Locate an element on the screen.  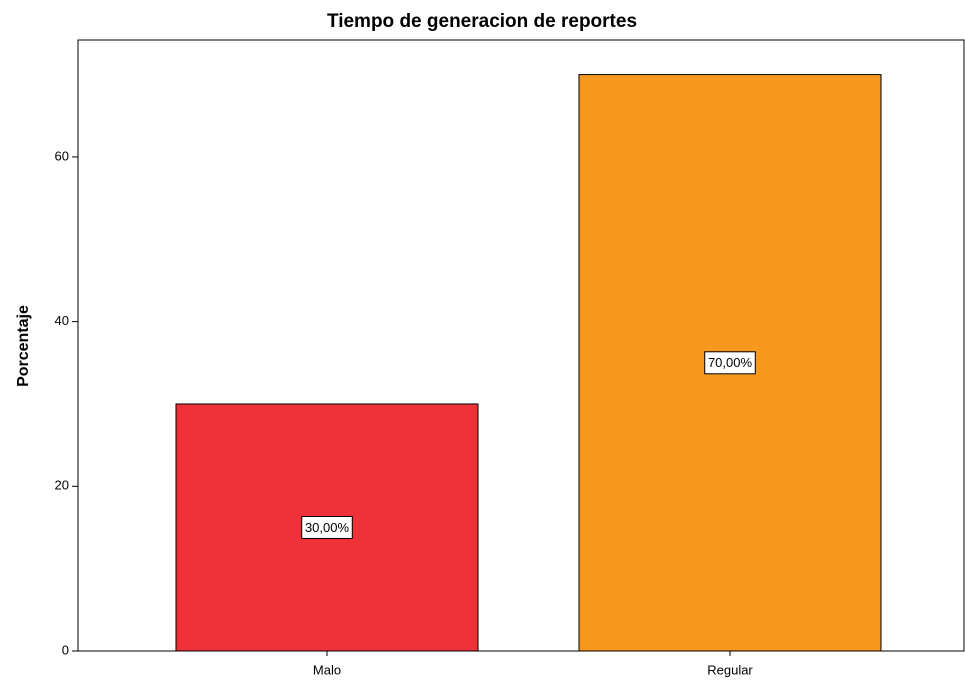
value-label: 70,00% is located at coordinates (730, 362).